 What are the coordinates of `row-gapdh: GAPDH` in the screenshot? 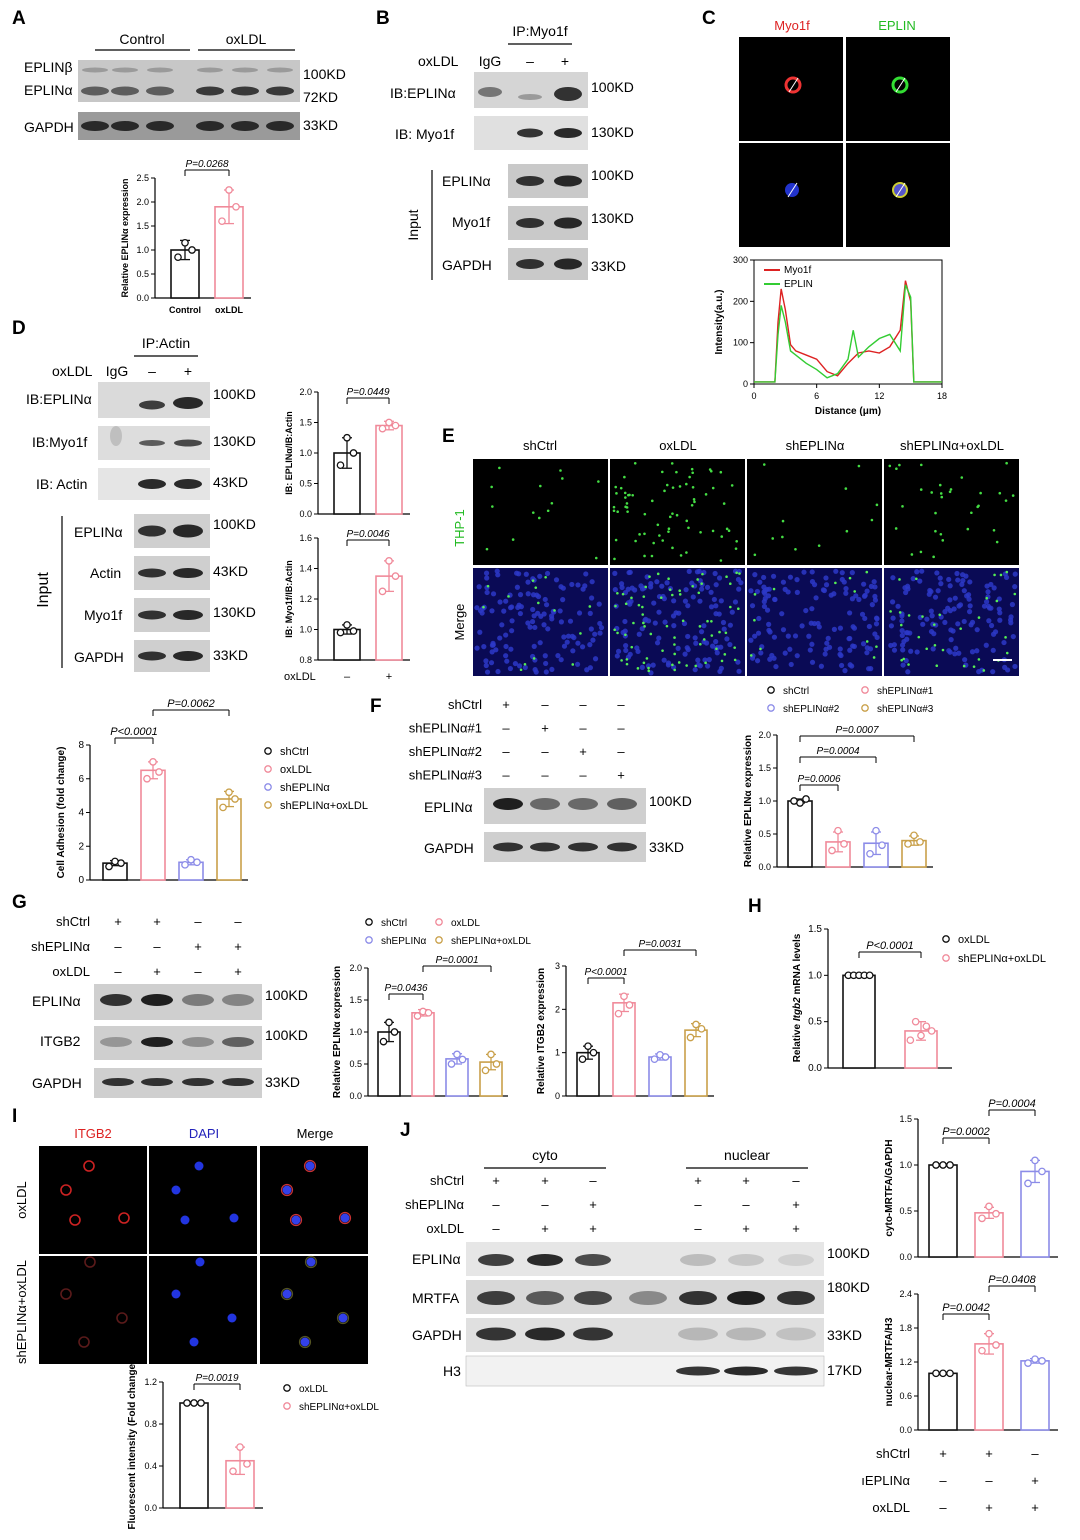 It's located at (449, 848).